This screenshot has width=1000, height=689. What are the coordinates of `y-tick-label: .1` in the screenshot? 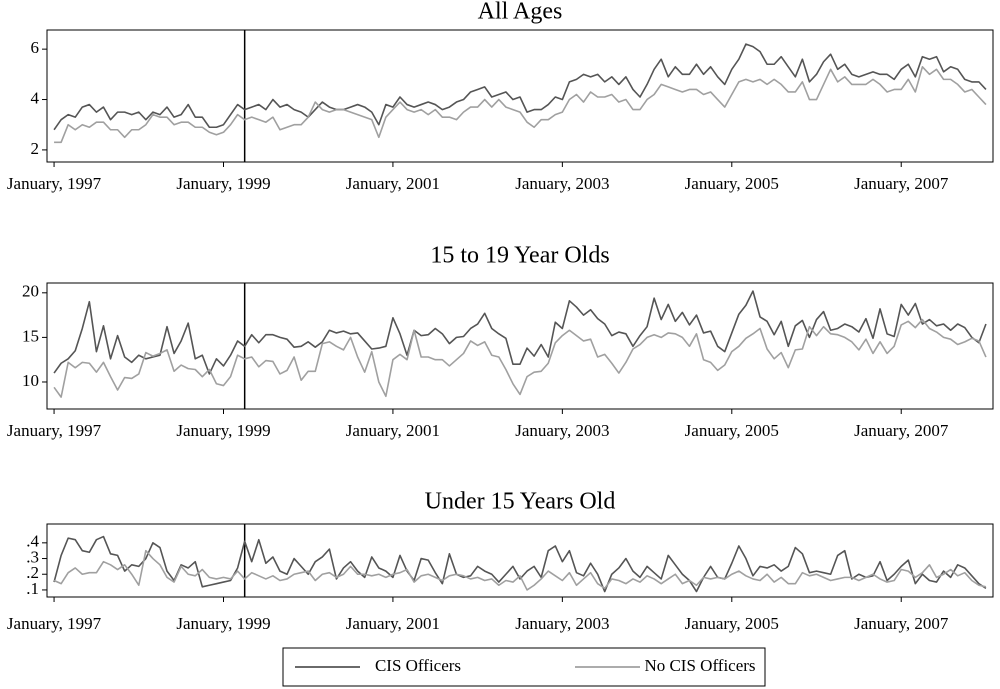 It's located at (32, 588).